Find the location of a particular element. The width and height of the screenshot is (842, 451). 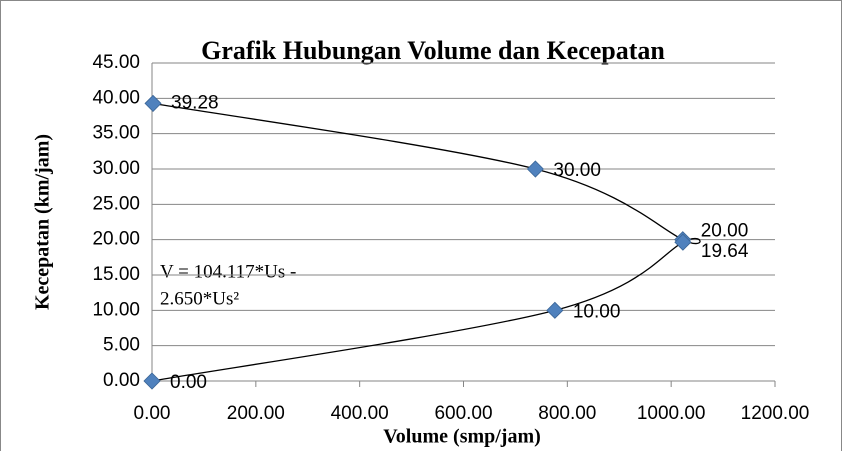

chart-title: Grafik Hubungan Volume dan Kecepatan is located at coordinates (433, 50).